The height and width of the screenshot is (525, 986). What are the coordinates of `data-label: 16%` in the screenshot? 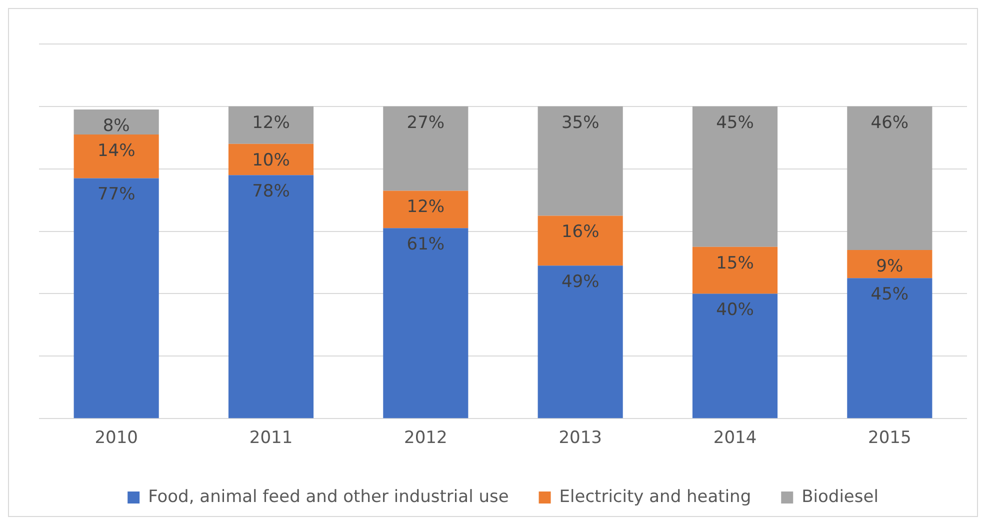 It's located at (580, 232).